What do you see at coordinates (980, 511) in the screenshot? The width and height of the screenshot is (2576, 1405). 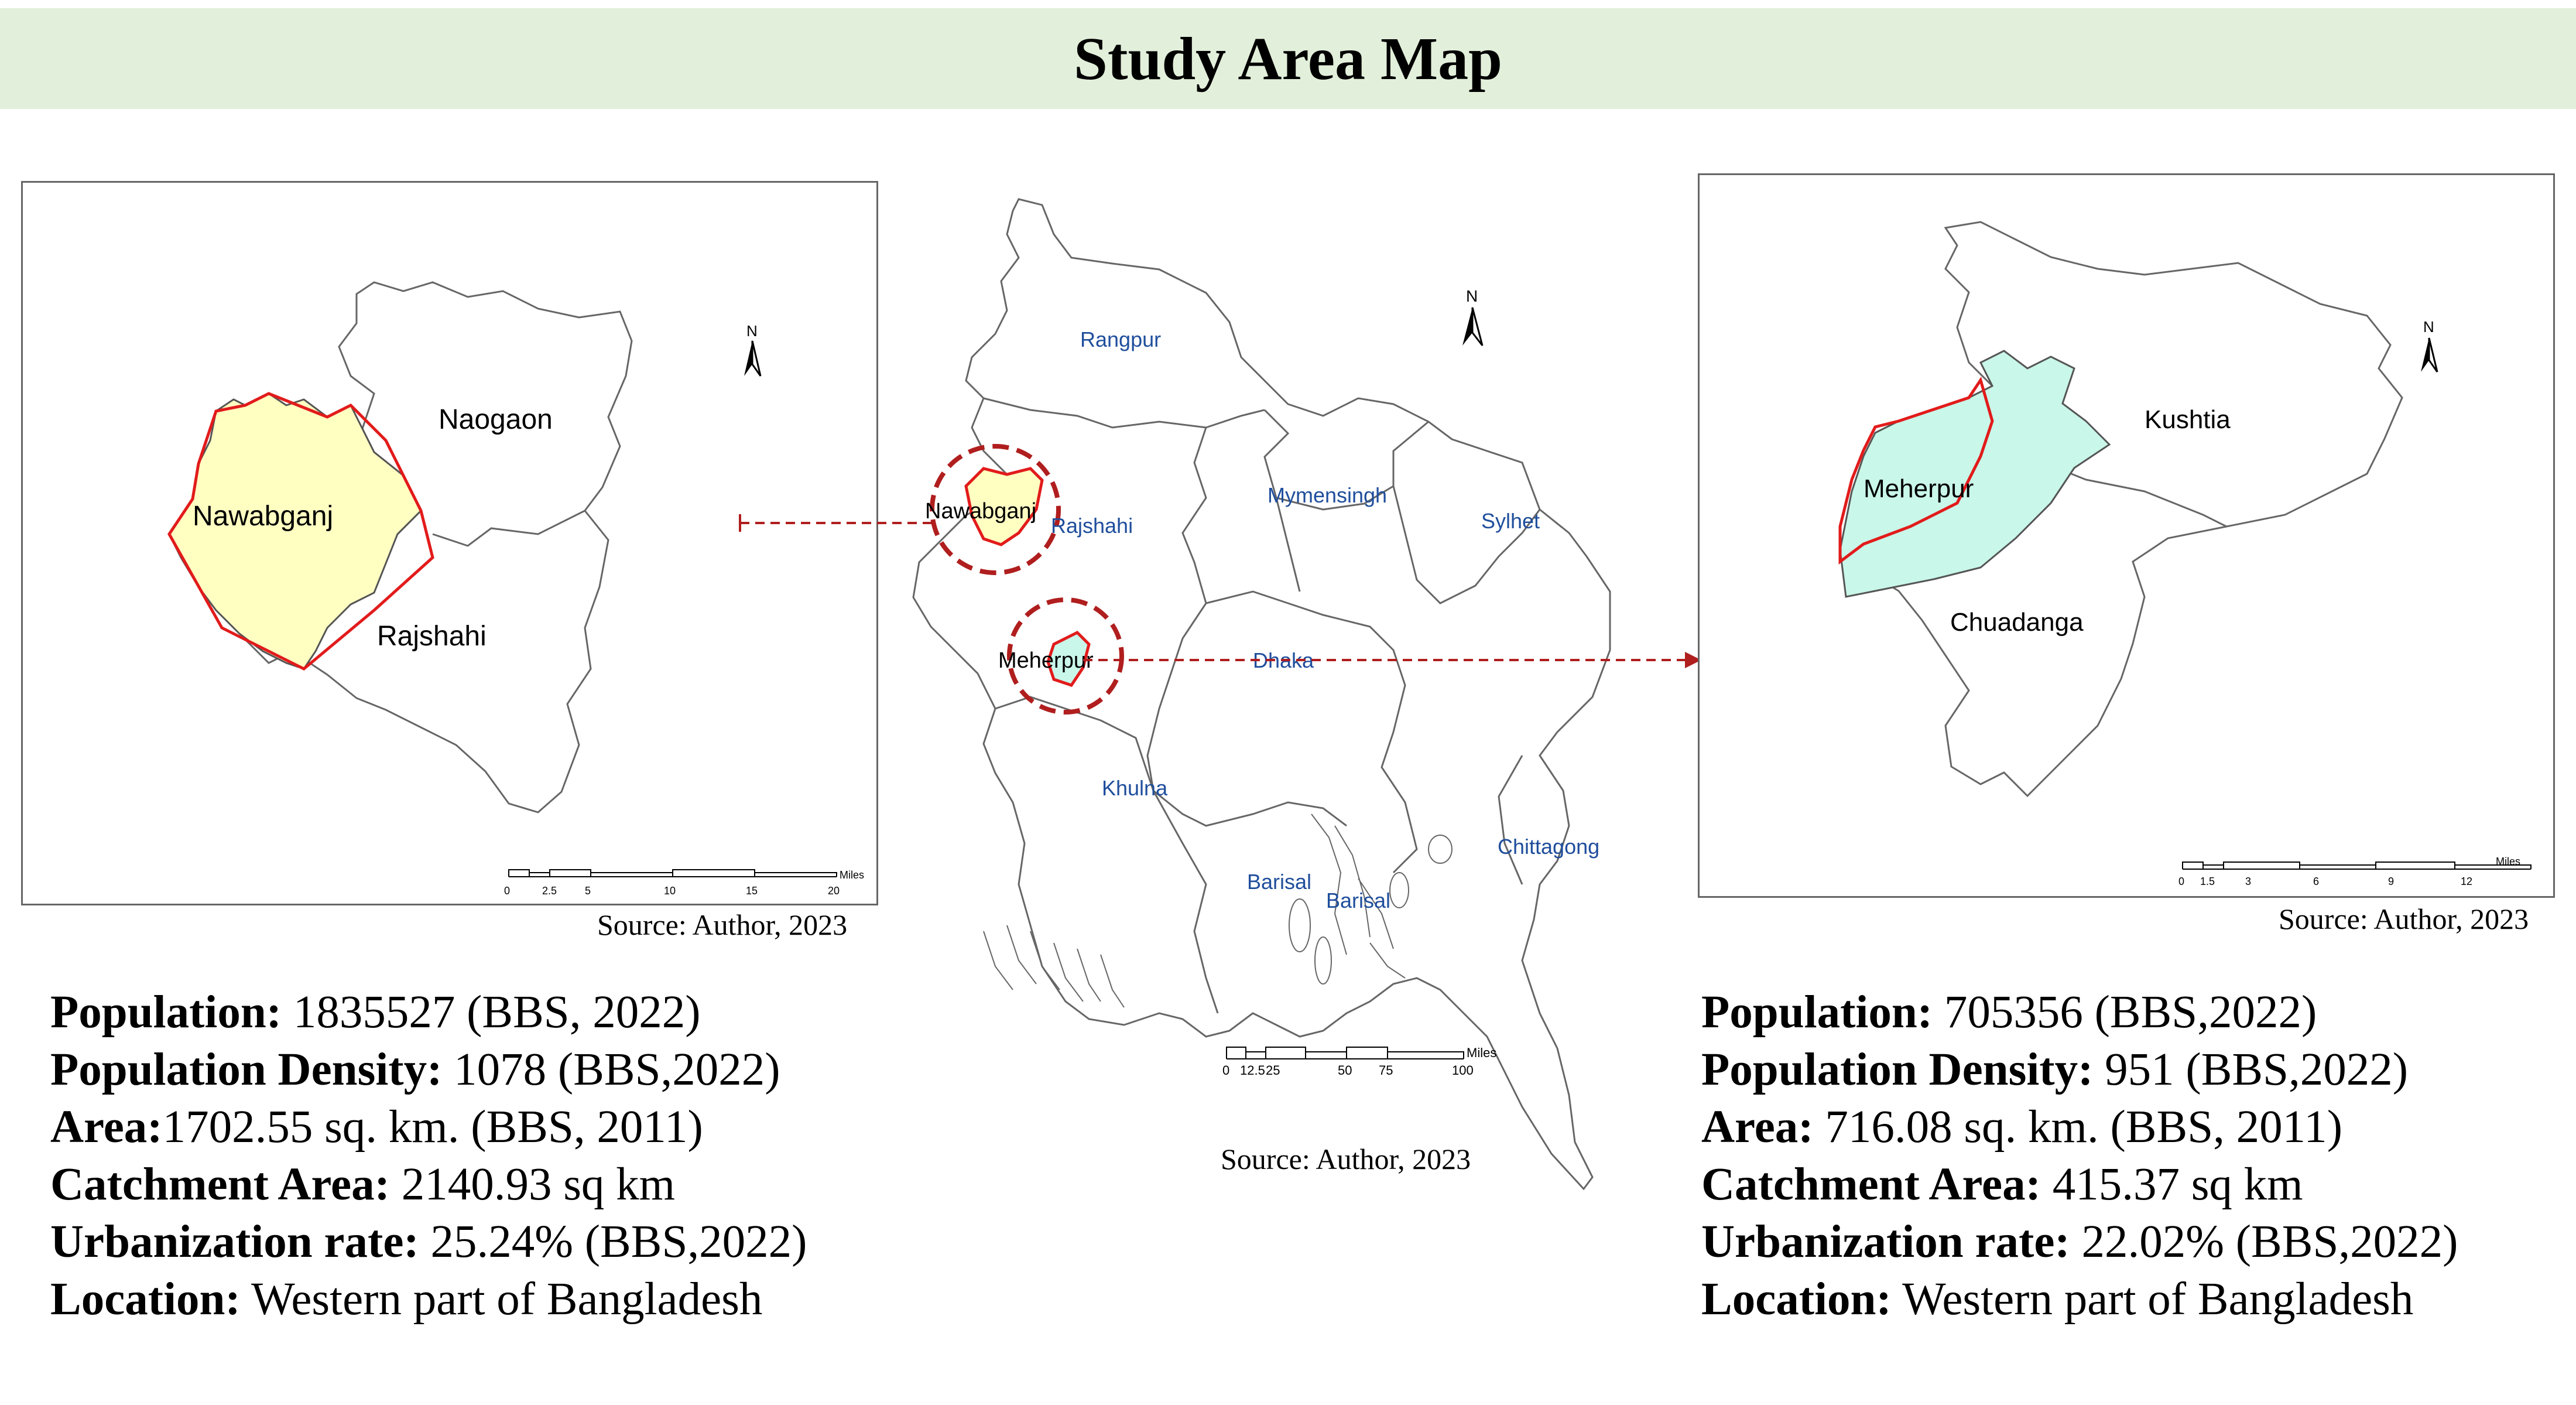 I see `label-nawabganj-center: Nawabganj` at bounding box center [980, 511].